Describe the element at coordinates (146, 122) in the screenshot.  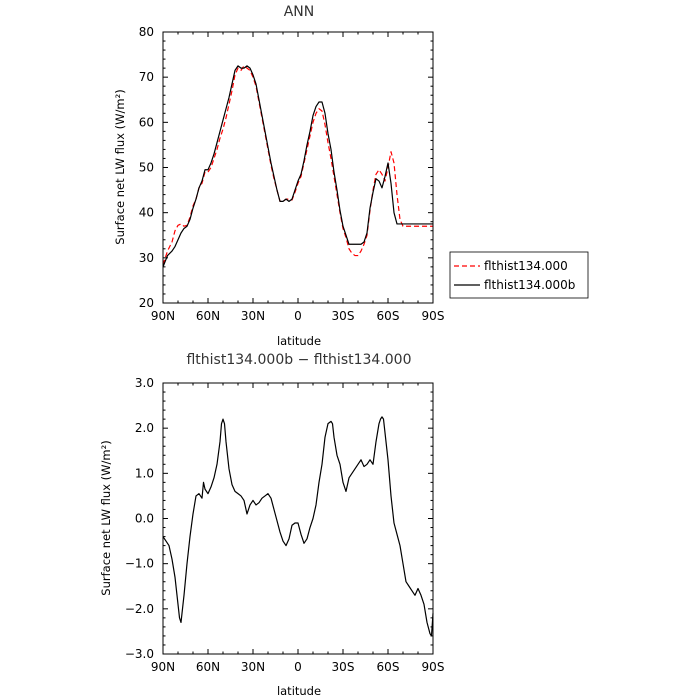
I see `y-tick-label: 60` at that location.